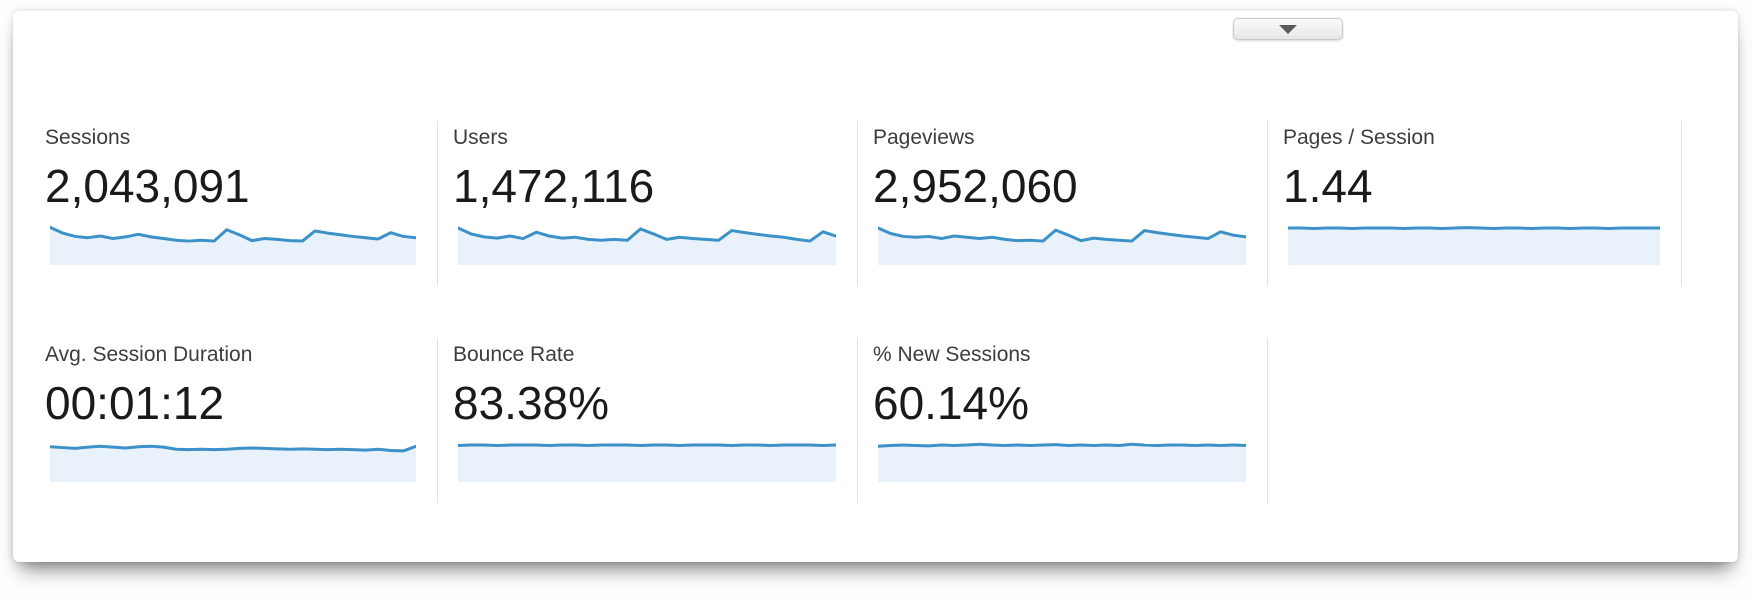  I want to click on metric-card-new-sessions: % New Sessions 60.14%, so click(1063, 420).